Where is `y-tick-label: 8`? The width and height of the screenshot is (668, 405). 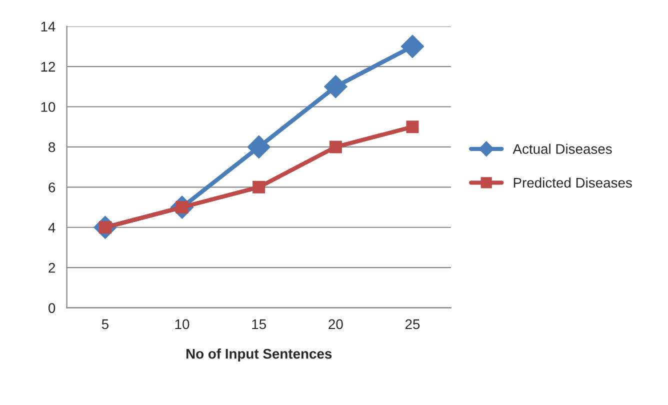
y-tick-label: 8 is located at coordinates (52, 147).